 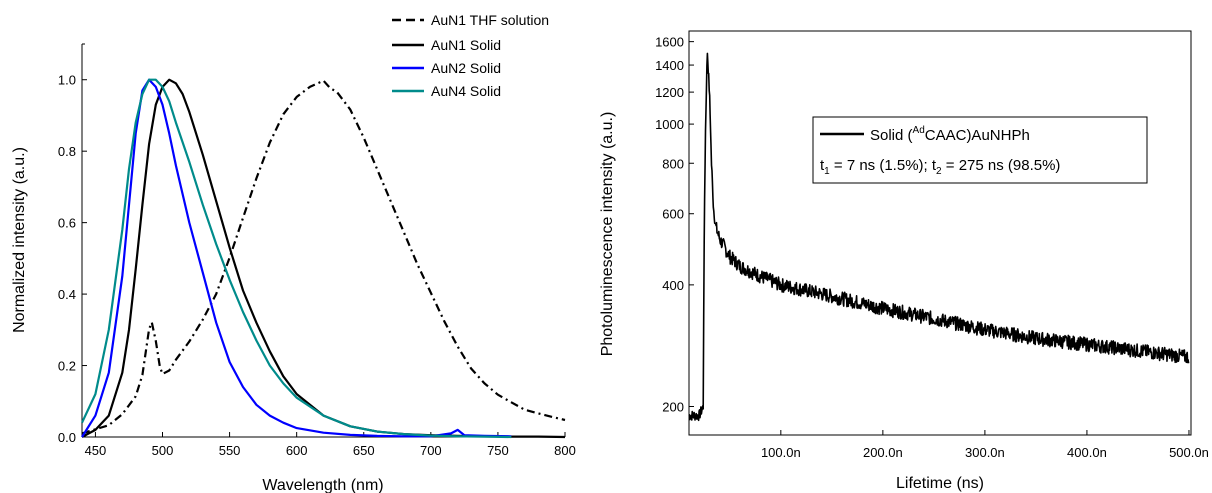 What do you see at coordinates (67, 223) in the screenshot?
I see `y-tick-label-left: 0.6` at bounding box center [67, 223].